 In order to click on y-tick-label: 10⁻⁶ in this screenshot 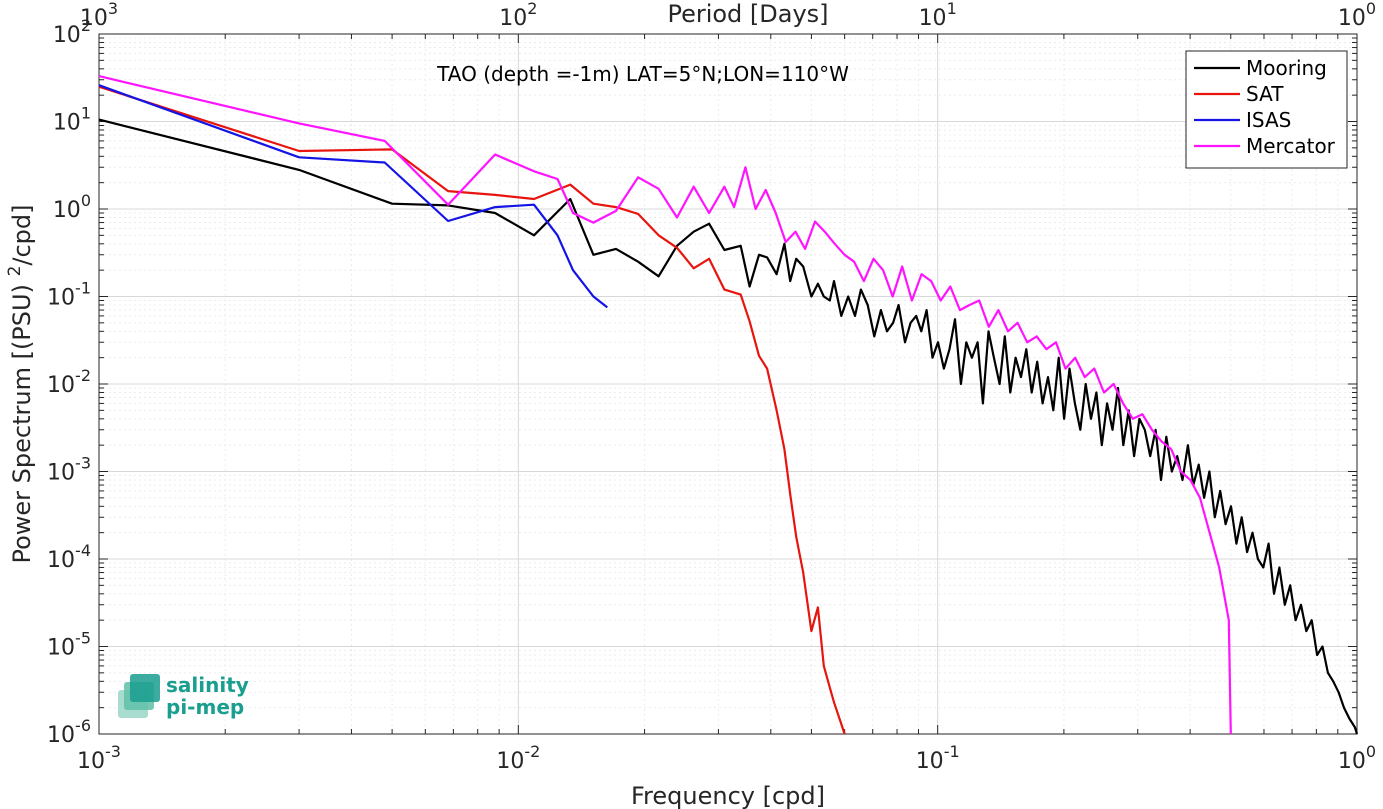, I will do `click(69, 732)`.